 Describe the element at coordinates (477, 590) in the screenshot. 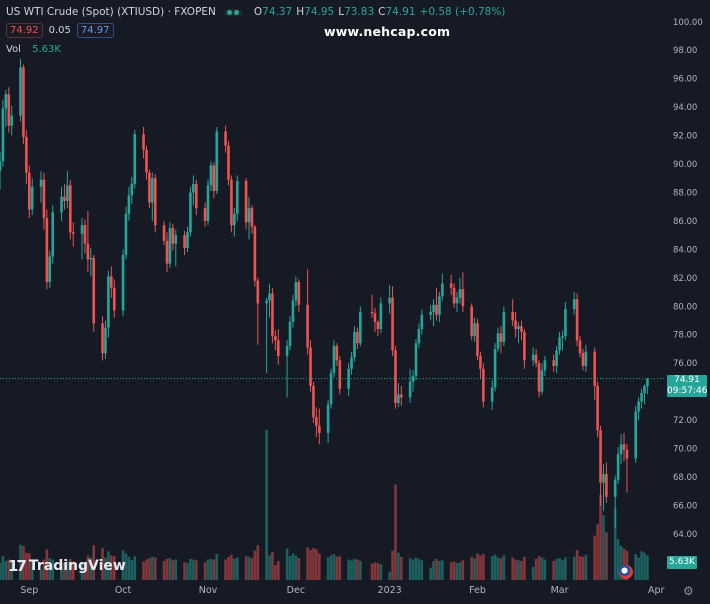

I see `x-tick-label: Feb` at that location.